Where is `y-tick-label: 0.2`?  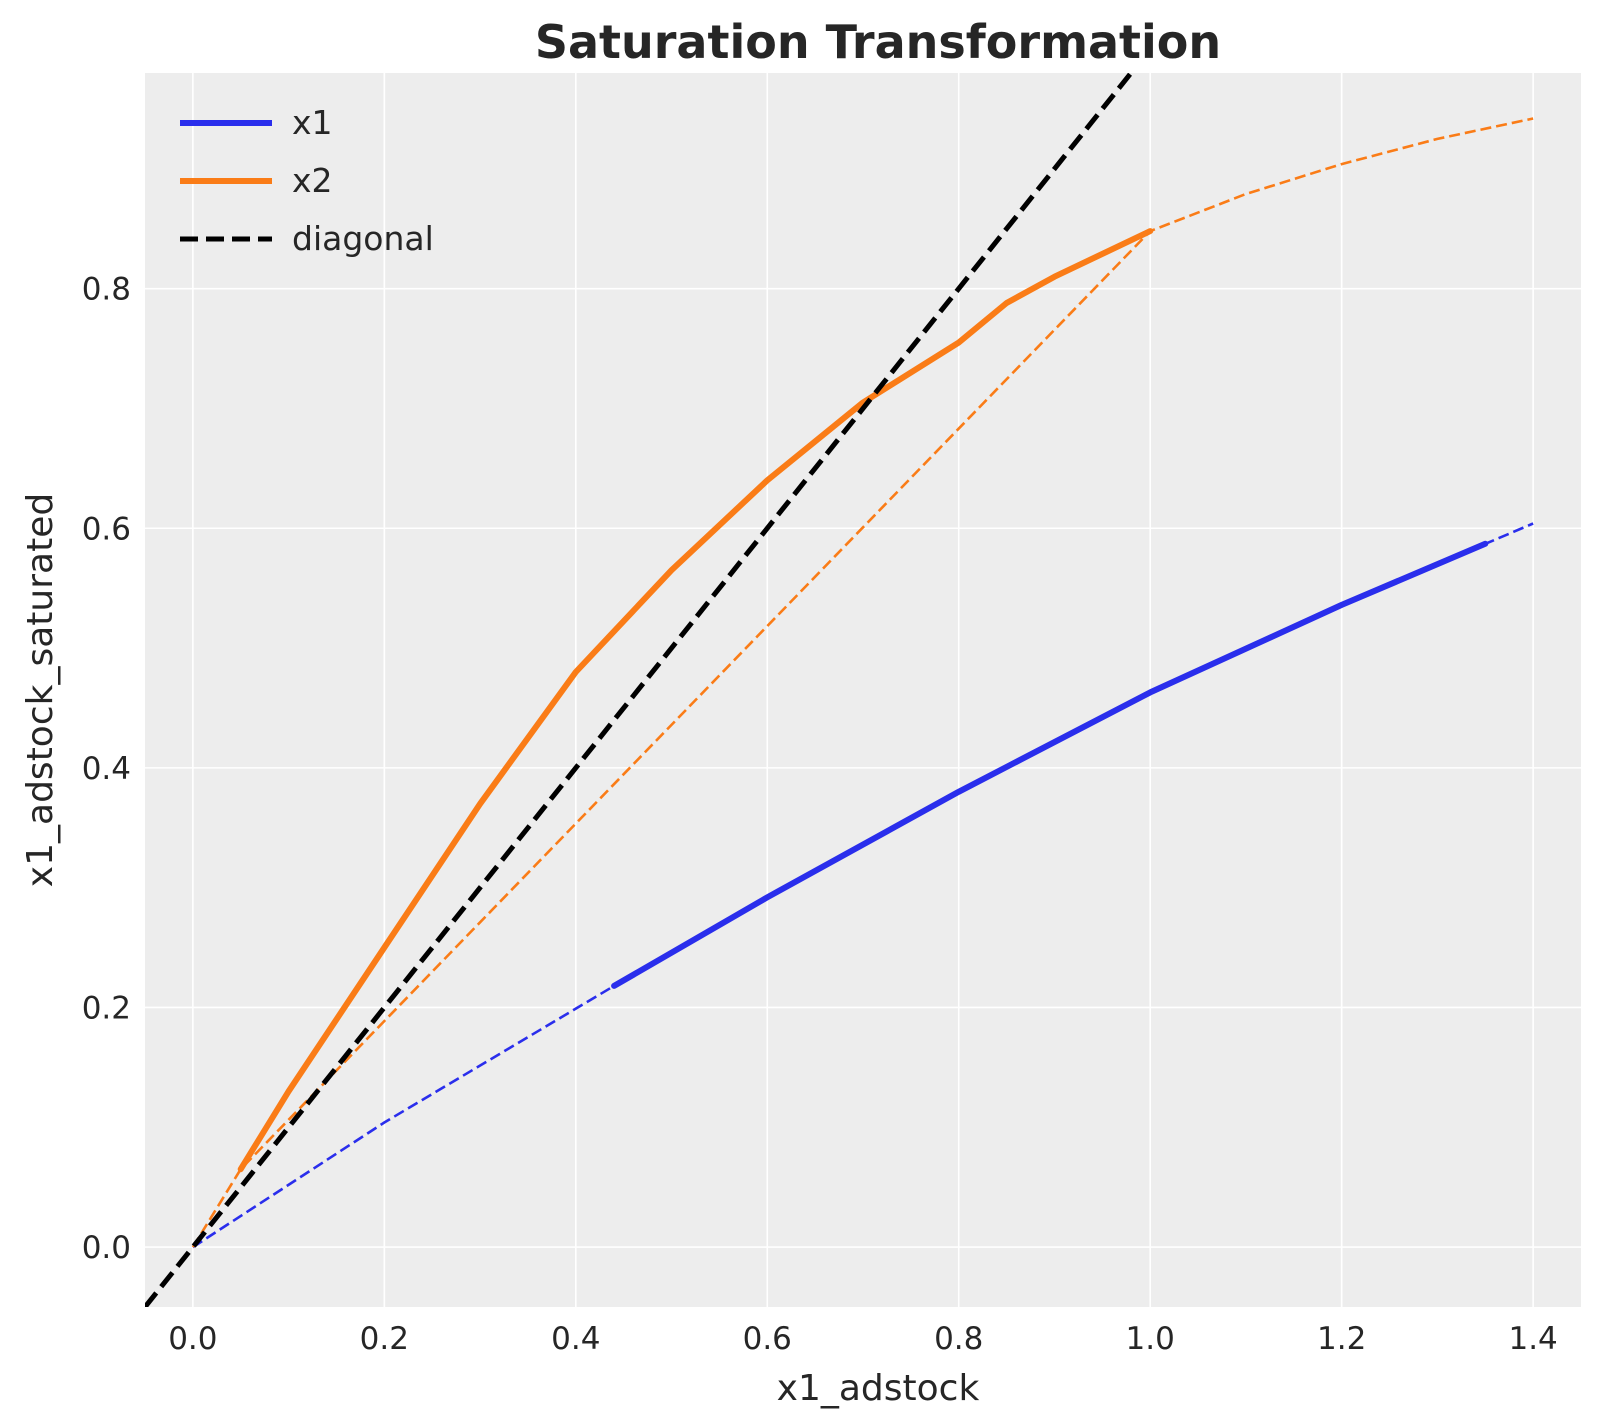 y-tick-label: 0.2 is located at coordinates (106, 1008).